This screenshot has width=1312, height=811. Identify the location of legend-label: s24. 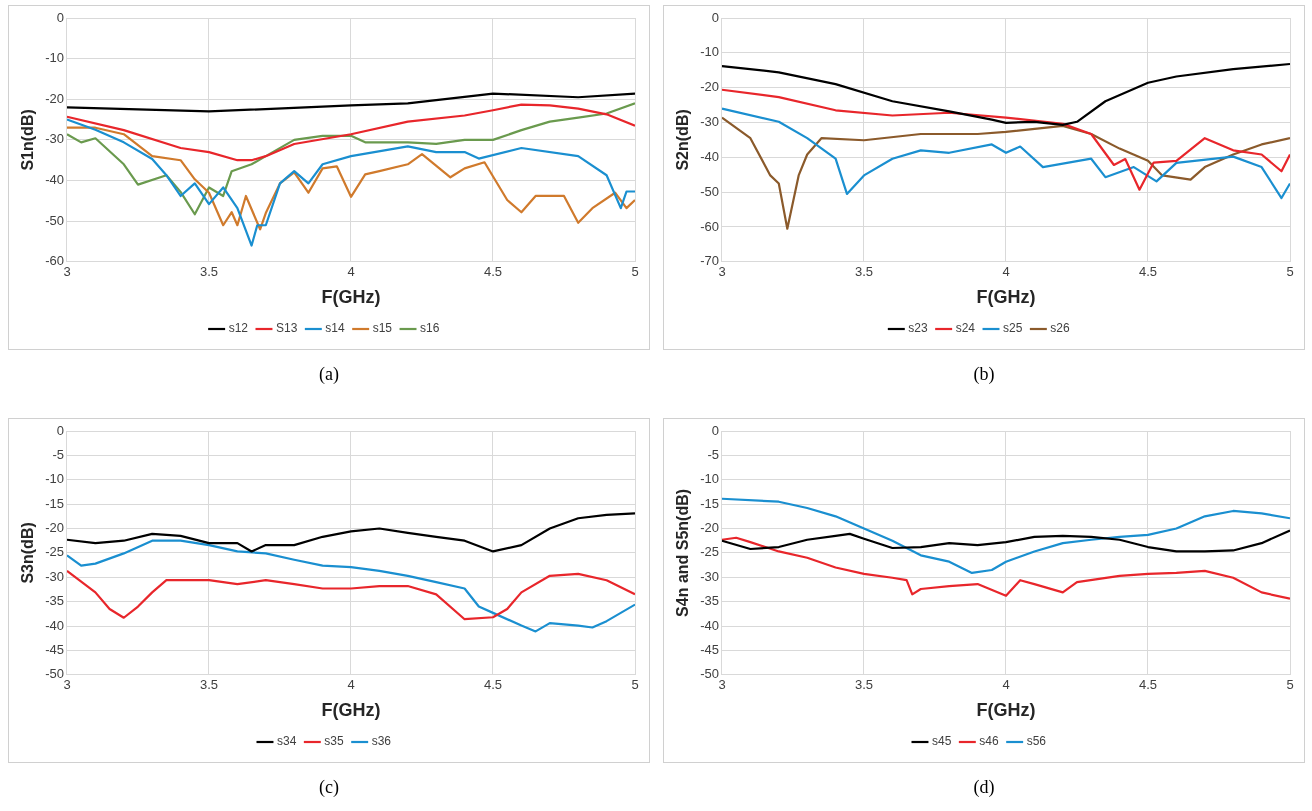
(965, 328).